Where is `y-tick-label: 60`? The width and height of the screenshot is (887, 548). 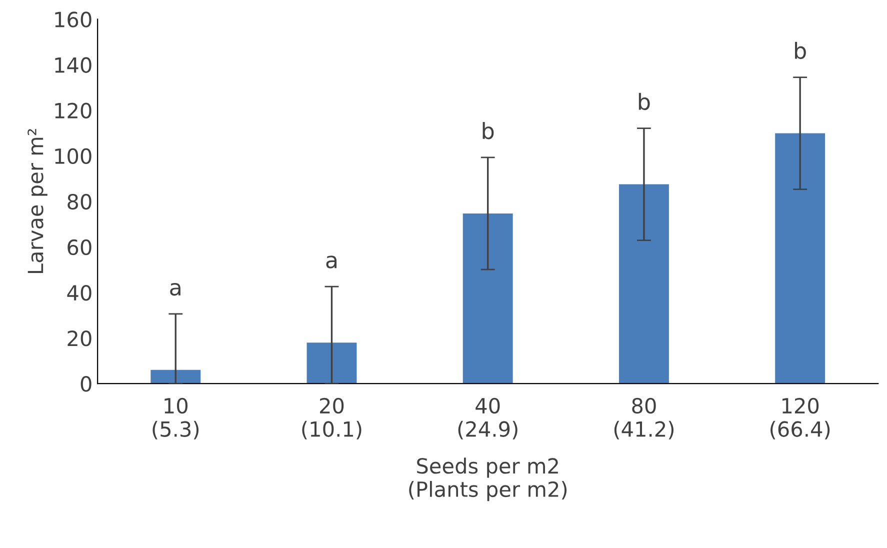
y-tick-label: 60 is located at coordinates (80, 247).